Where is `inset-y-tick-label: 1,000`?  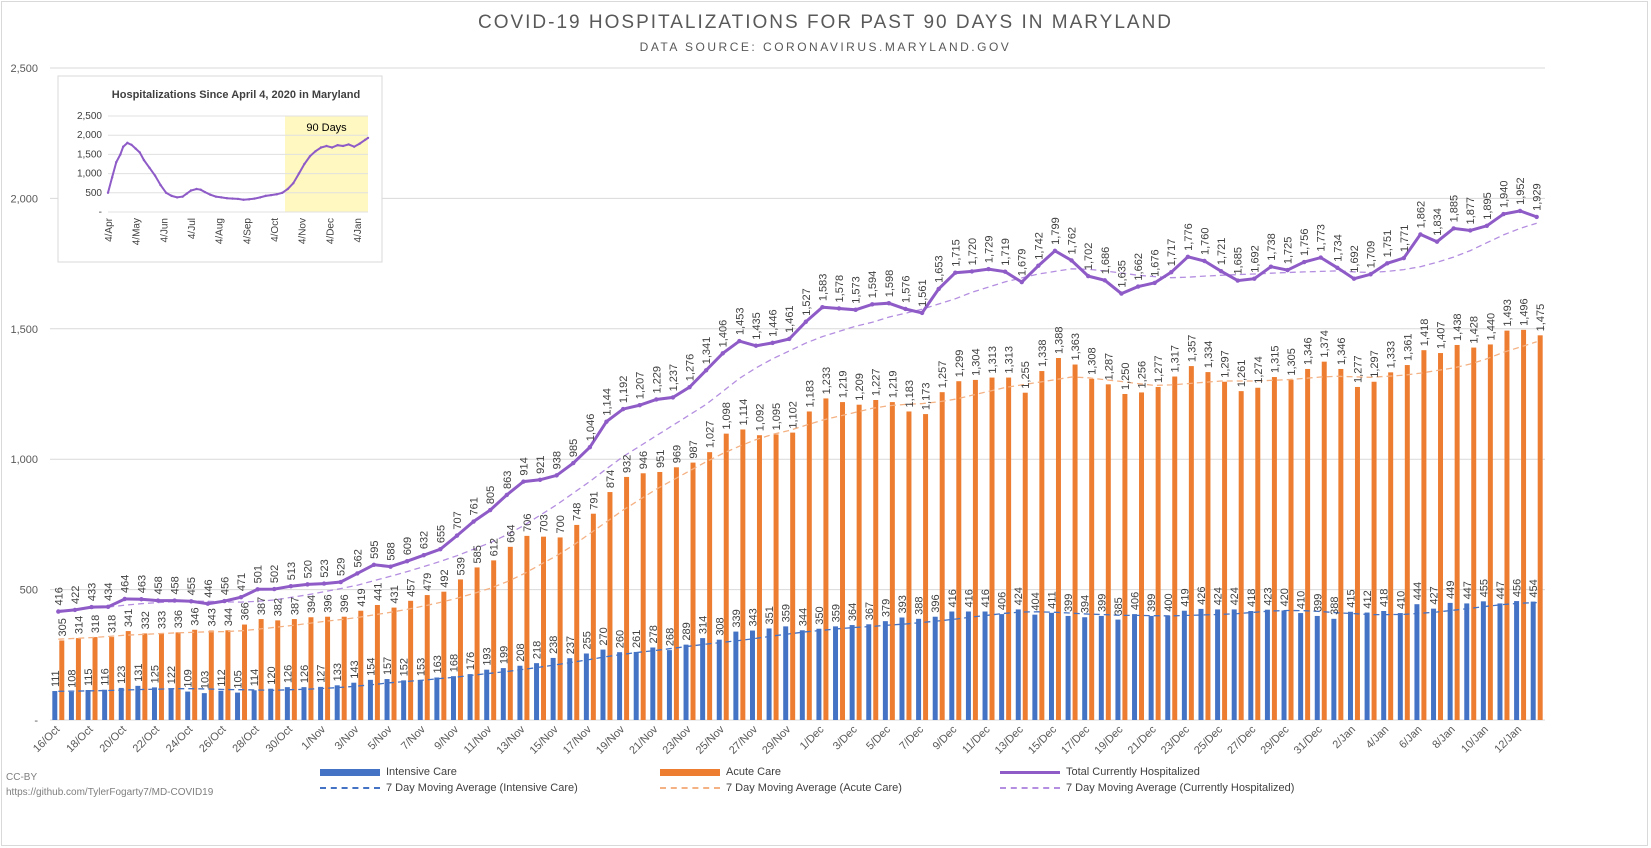 inset-y-tick-label: 1,000 is located at coordinates (89, 174).